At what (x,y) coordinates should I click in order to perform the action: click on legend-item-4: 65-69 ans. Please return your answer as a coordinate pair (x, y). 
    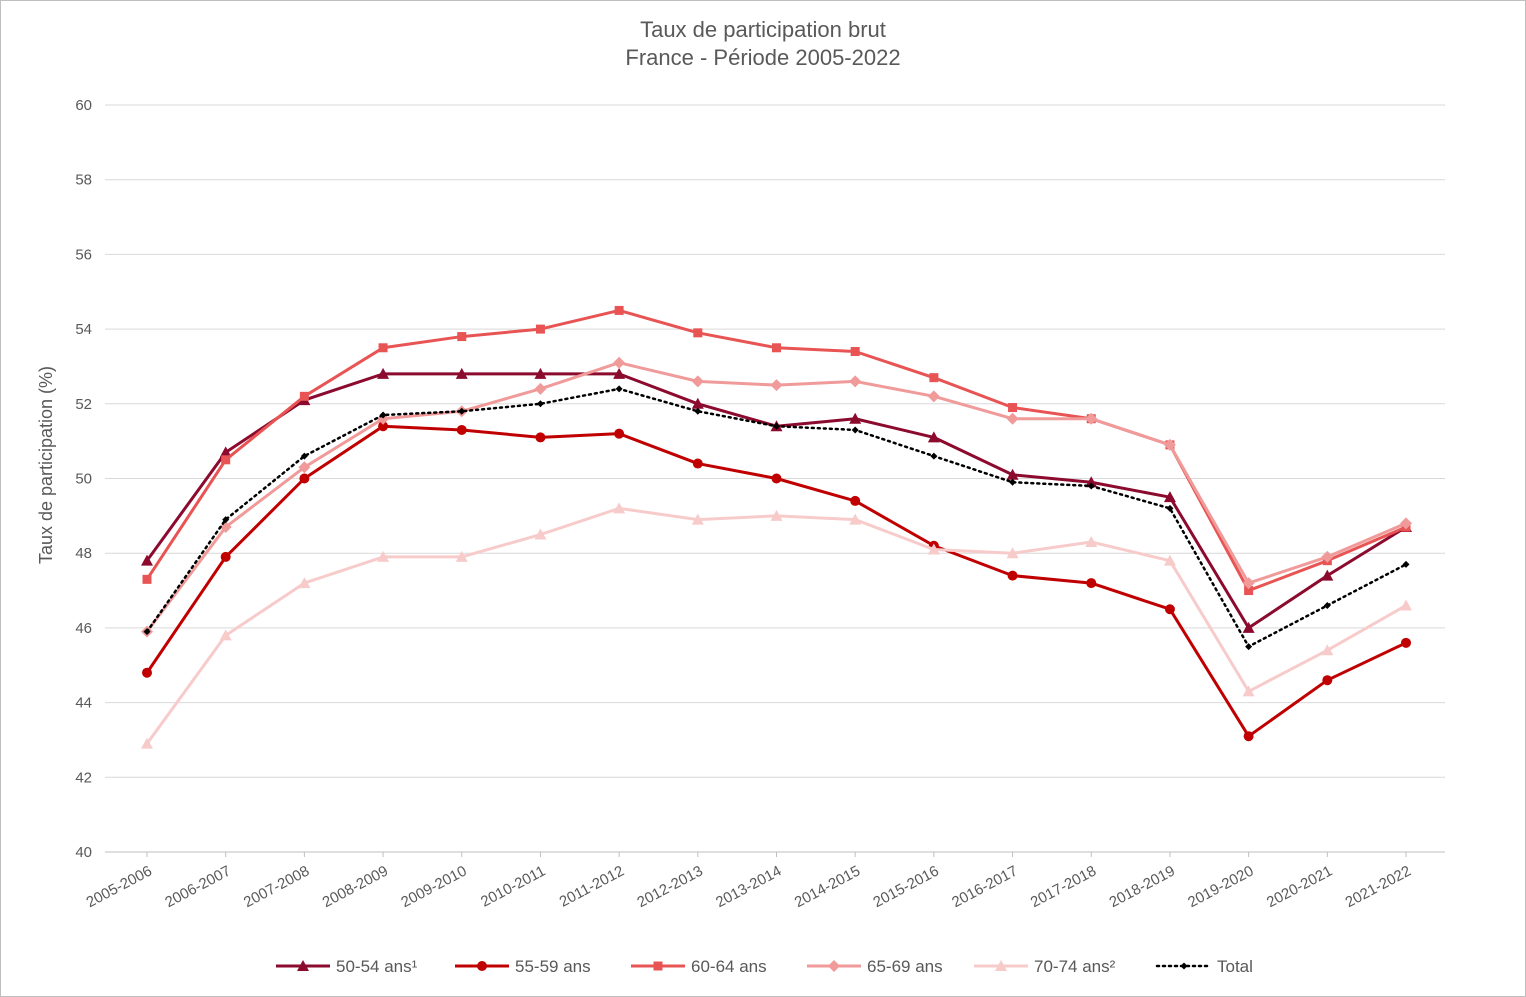
    Looking at the image, I should click on (875, 966).